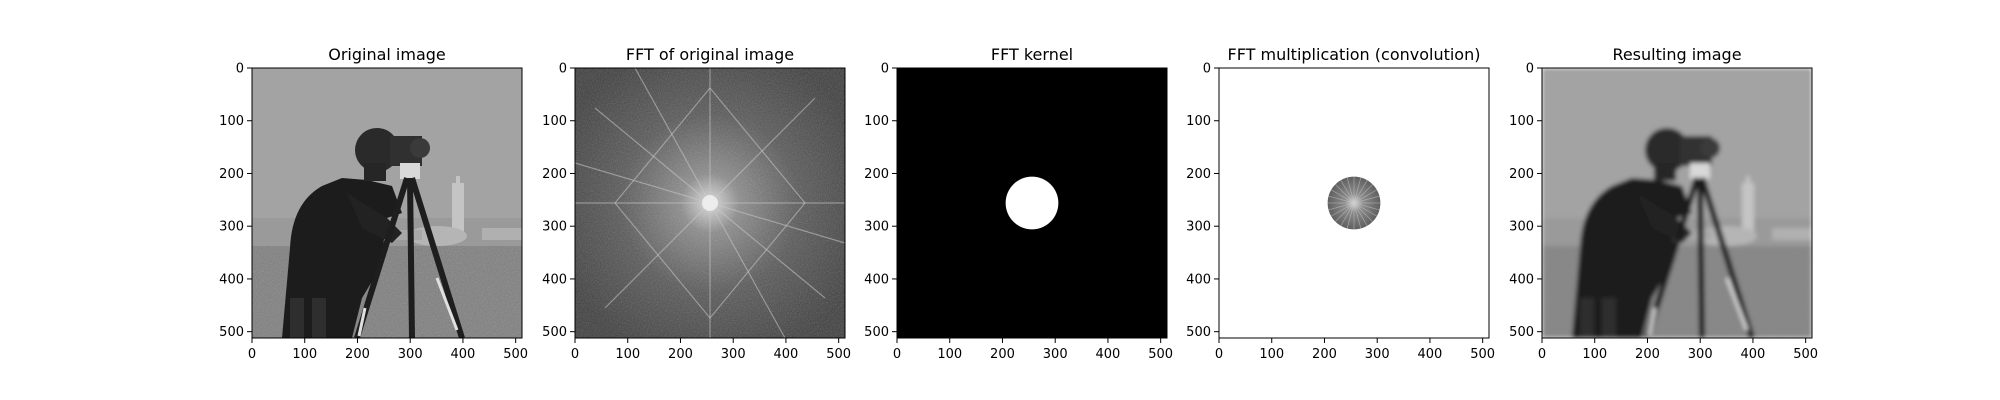 The width and height of the screenshot is (2000, 400). I want to click on panel-title: FFT of original image, so click(710, 54).